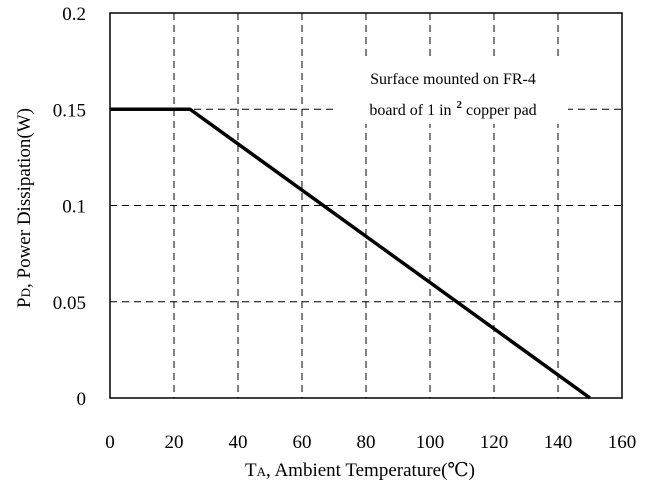 The image size is (649, 488). I want to click on y-axis-label: PD, Power Dissipation(W), so click(24, 208).